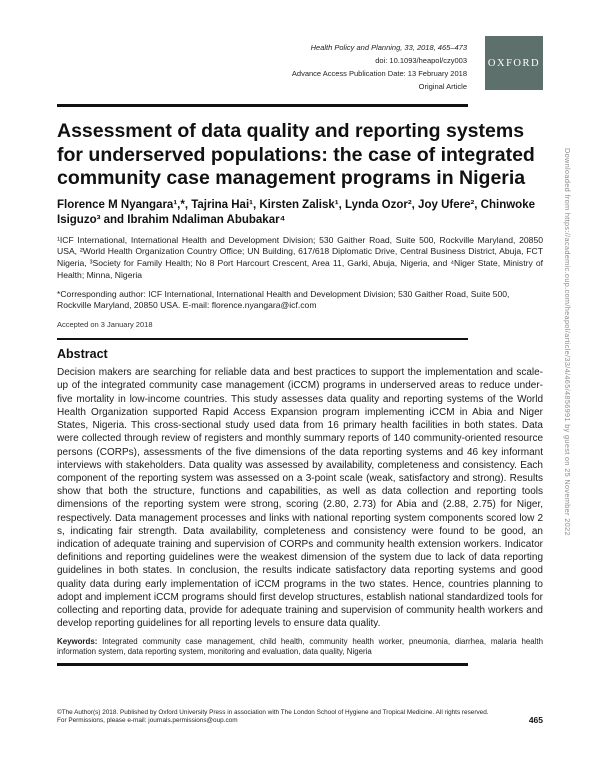 This screenshot has width=600, height=775. Describe the element at coordinates (77, 642) in the screenshot. I see `keywords-label: Keywords:` at that location.